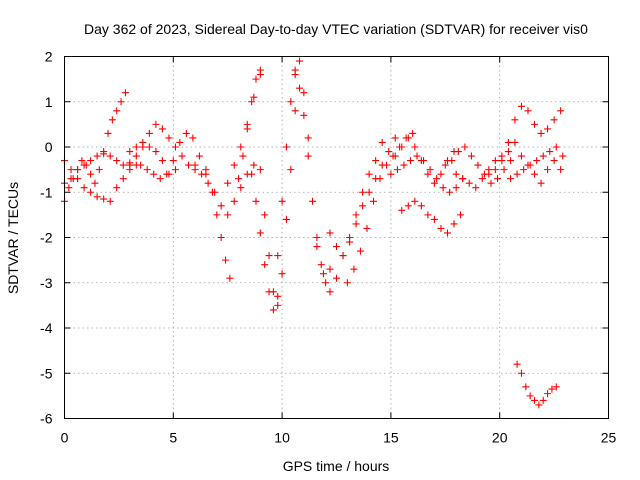  I want to click on y-tick-label: -1, so click(46, 192).